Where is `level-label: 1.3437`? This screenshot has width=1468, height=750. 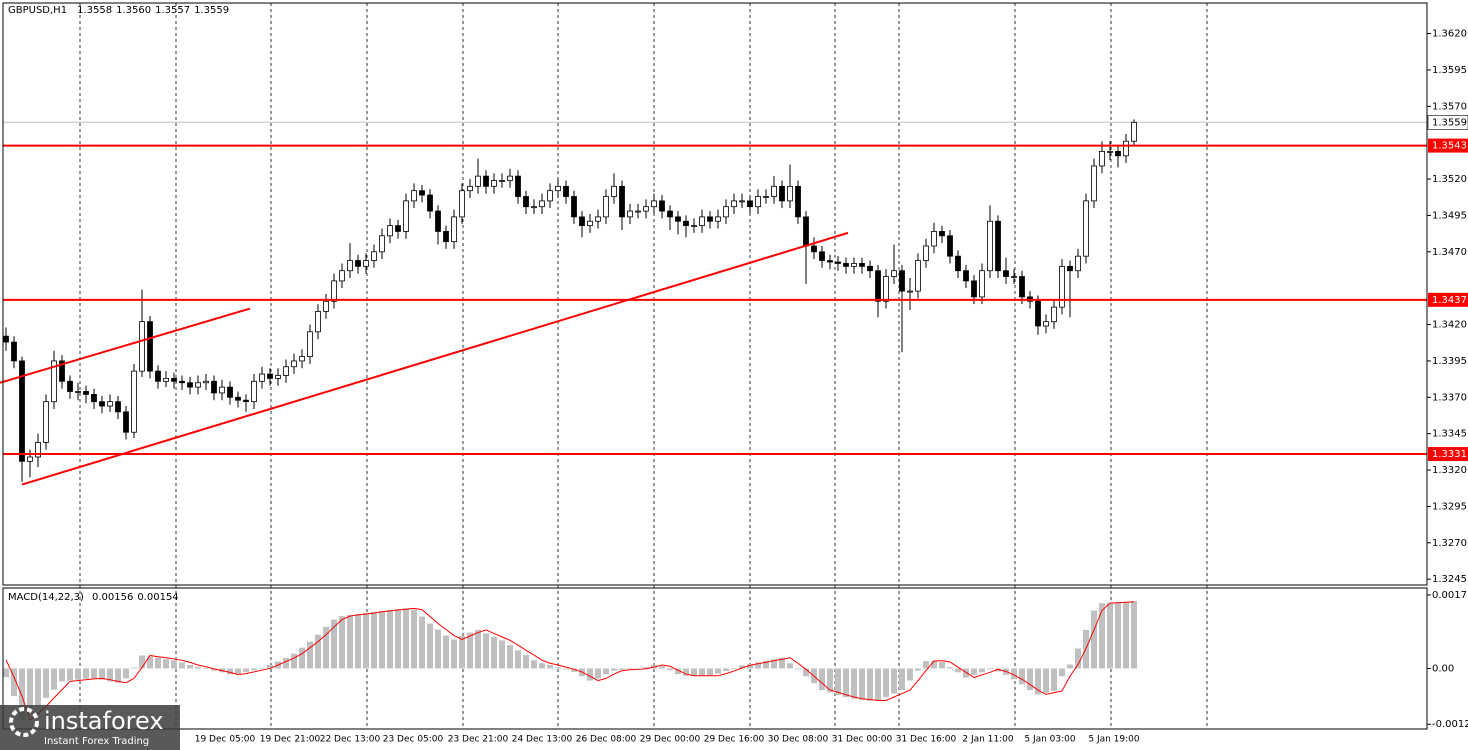 level-label: 1.3437 is located at coordinates (1449, 300).